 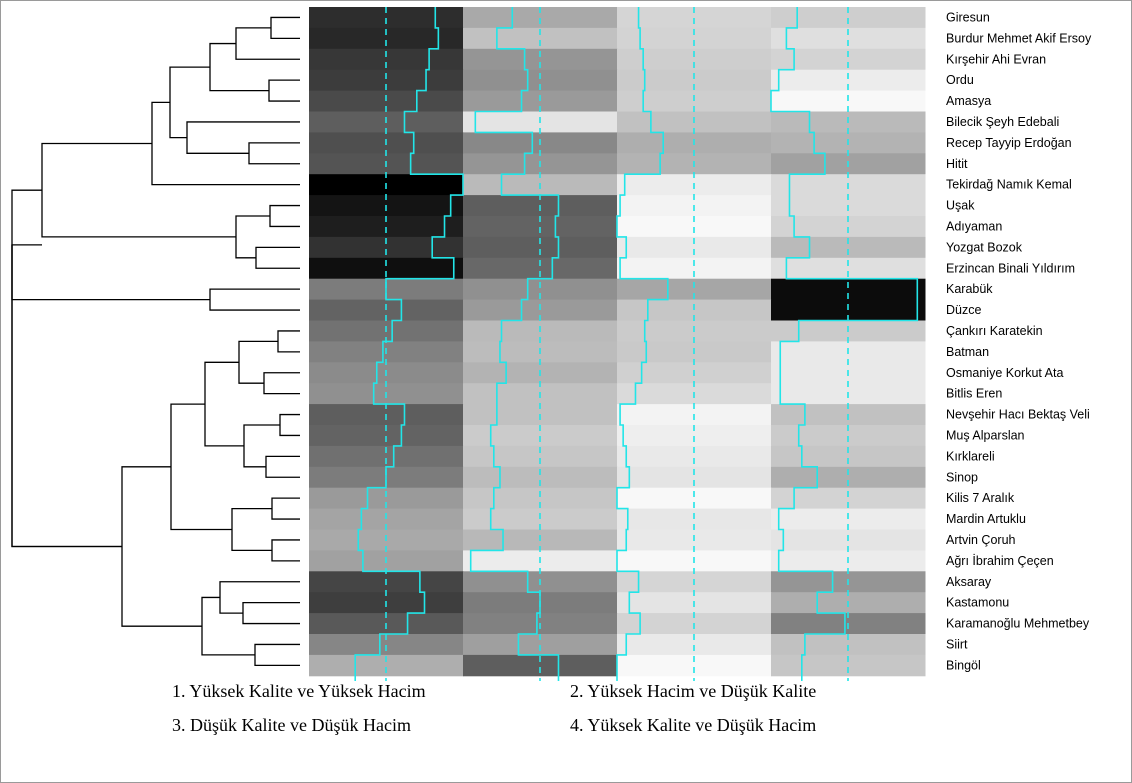 What do you see at coordinates (693, 725) in the screenshot?
I see `legend-item-4: 4. Yüksek Kalite ve Düşük Hacim` at bounding box center [693, 725].